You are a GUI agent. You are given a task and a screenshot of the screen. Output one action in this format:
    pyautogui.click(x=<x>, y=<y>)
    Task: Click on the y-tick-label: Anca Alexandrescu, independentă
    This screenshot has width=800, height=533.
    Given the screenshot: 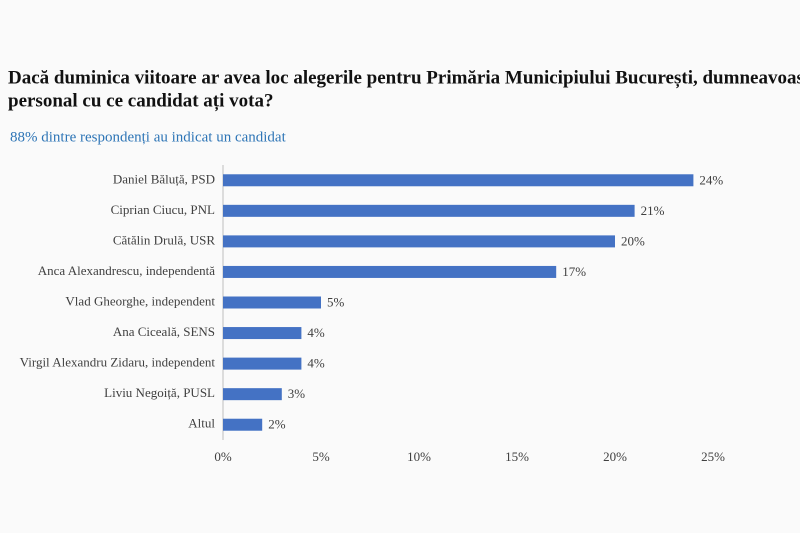 What is the action you would take?
    pyautogui.click(x=126, y=270)
    